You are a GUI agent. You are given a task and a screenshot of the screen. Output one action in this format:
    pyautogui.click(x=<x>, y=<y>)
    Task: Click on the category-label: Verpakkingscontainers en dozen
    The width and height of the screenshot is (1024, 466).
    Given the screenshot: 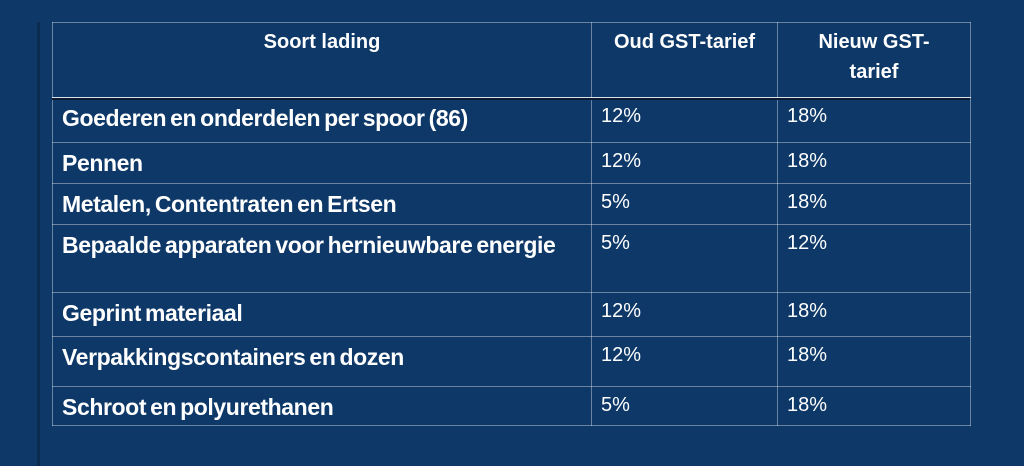 What is the action you would take?
    pyautogui.click(x=233, y=357)
    